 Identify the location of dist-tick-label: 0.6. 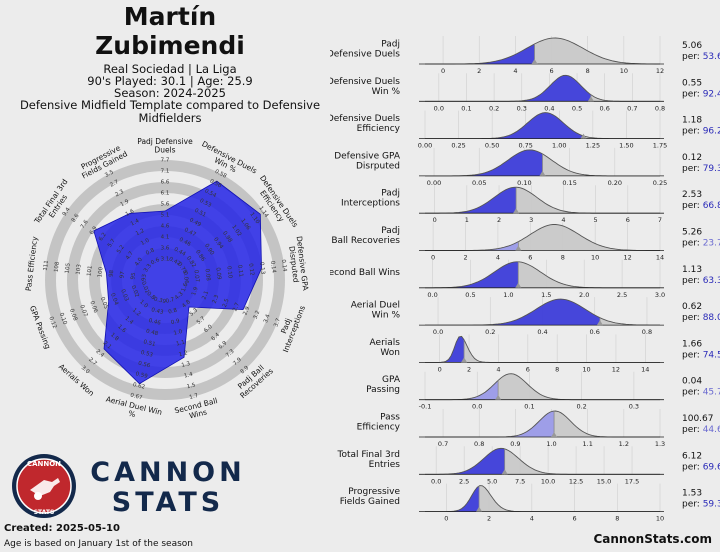
(605, 108).